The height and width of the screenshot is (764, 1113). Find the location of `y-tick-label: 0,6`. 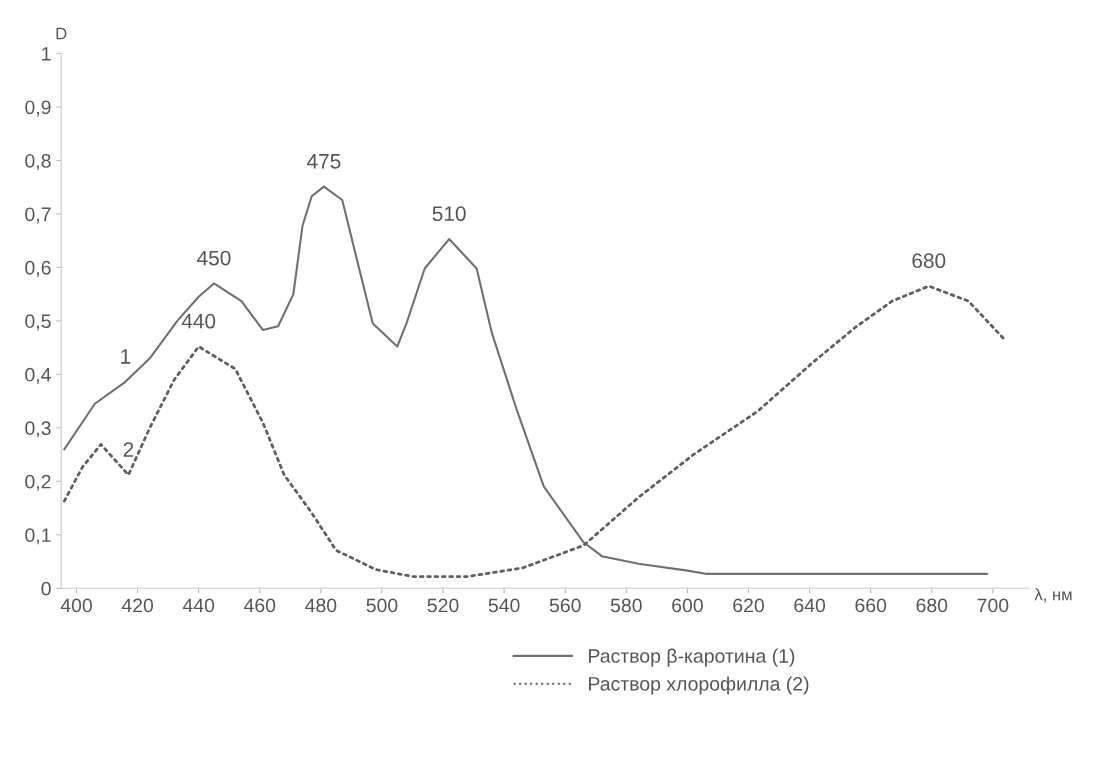

y-tick-label: 0,6 is located at coordinates (38, 268).